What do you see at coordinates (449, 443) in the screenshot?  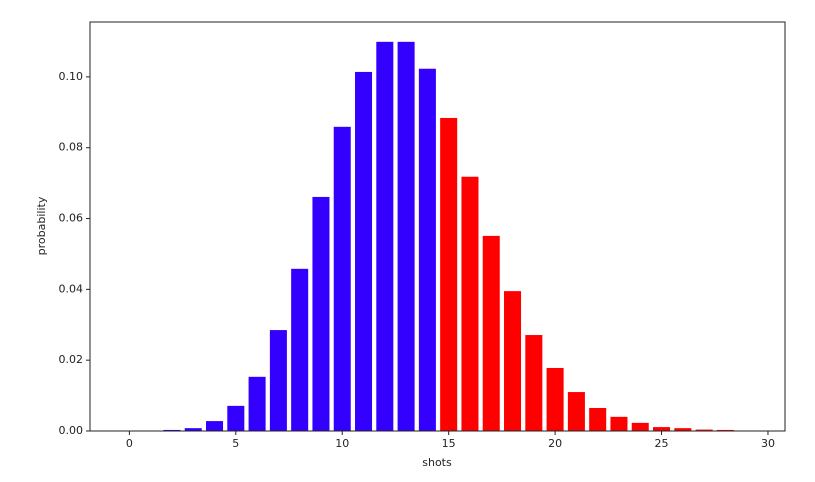 I see `x-tick-label: 15` at bounding box center [449, 443].